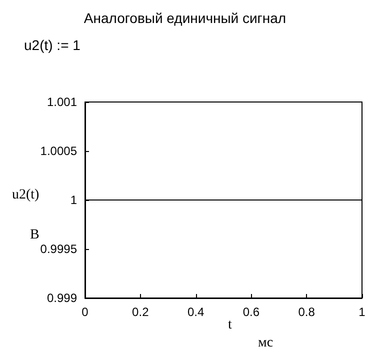  Describe the element at coordinates (307, 312) in the screenshot. I see `x-tick-label: 0.8` at that location.